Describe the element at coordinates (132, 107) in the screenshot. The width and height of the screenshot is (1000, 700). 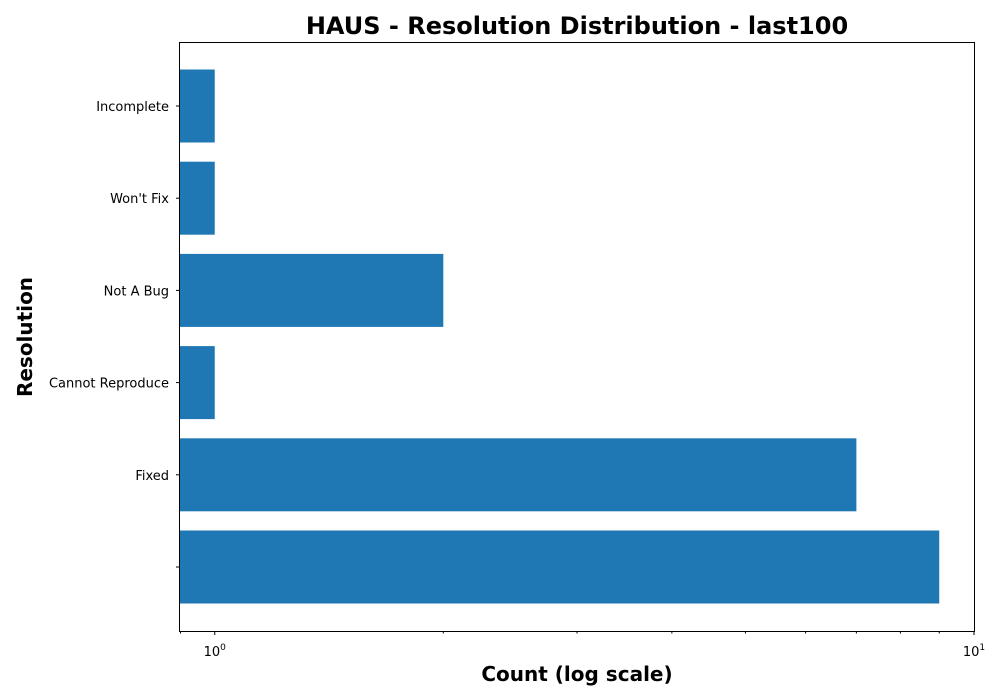
I see `y-tick-label: Incomplete` at that location.